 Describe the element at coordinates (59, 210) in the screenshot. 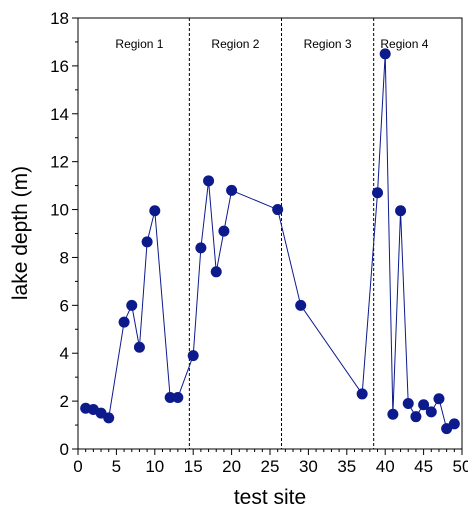

I see `y-tick-label: 10` at that location.